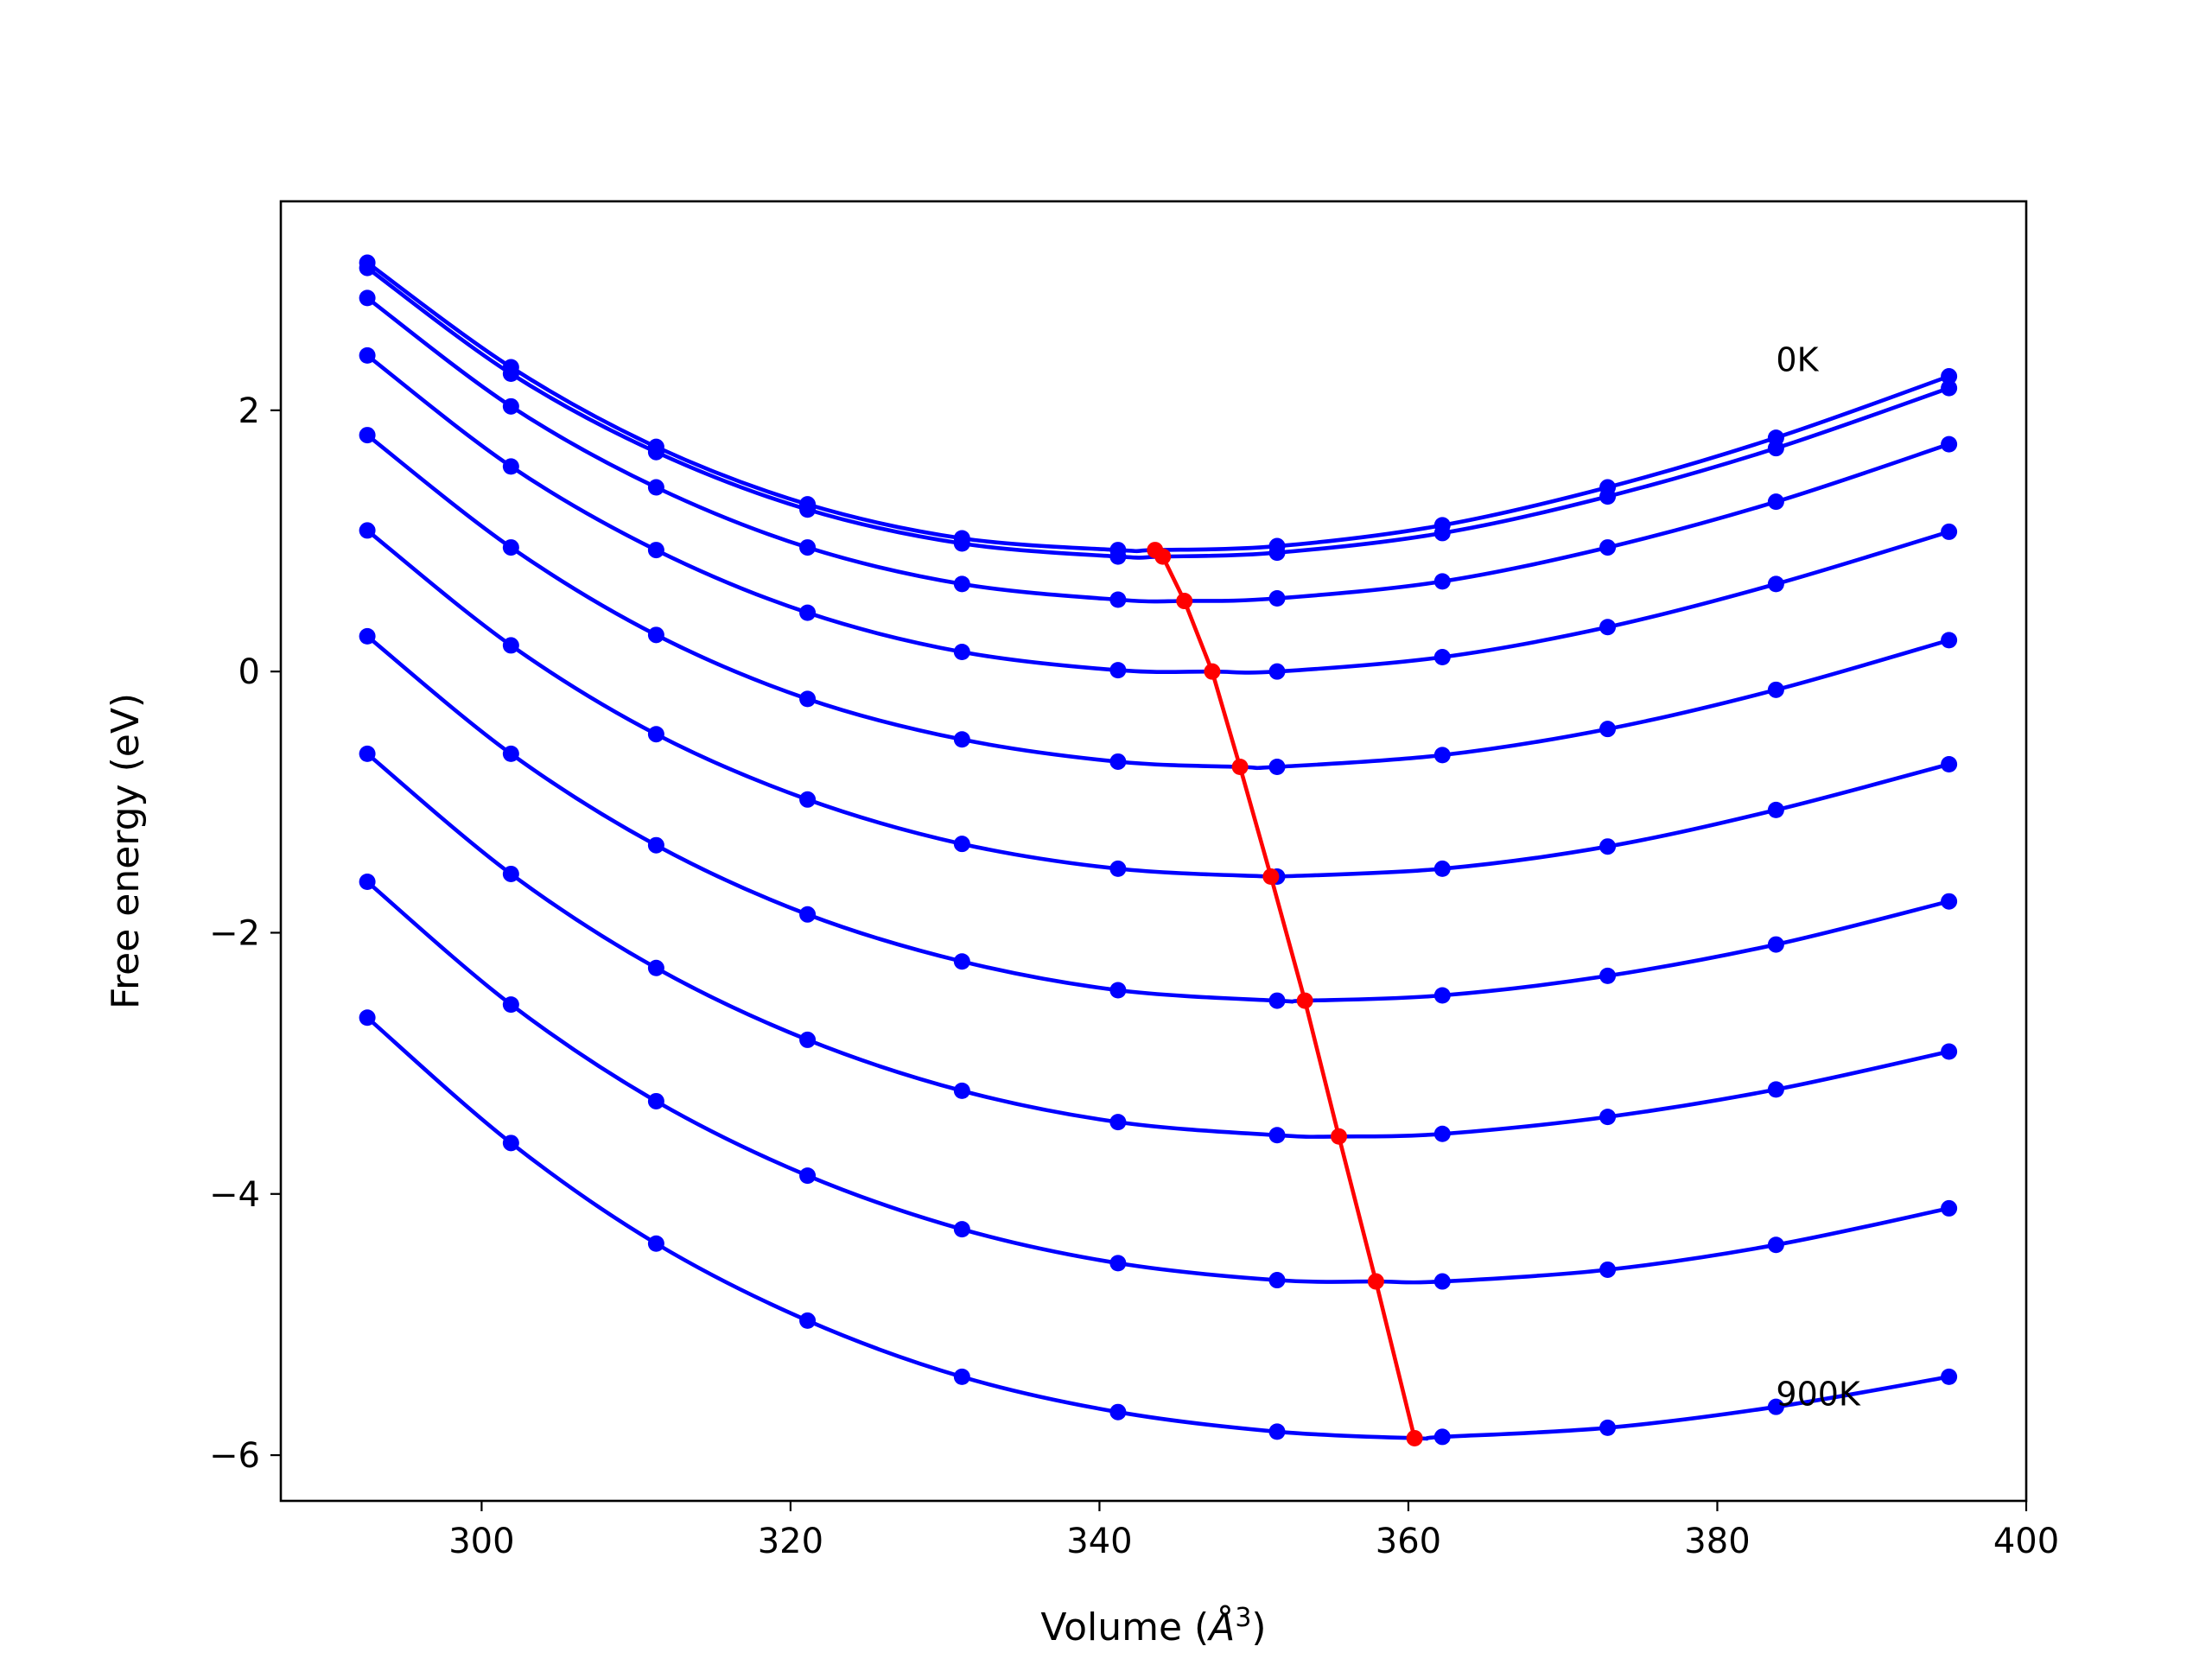 The width and height of the screenshot is (2212, 1659). What do you see at coordinates (249, 411) in the screenshot?
I see `y-tick-label: 2` at bounding box center [249, 411].